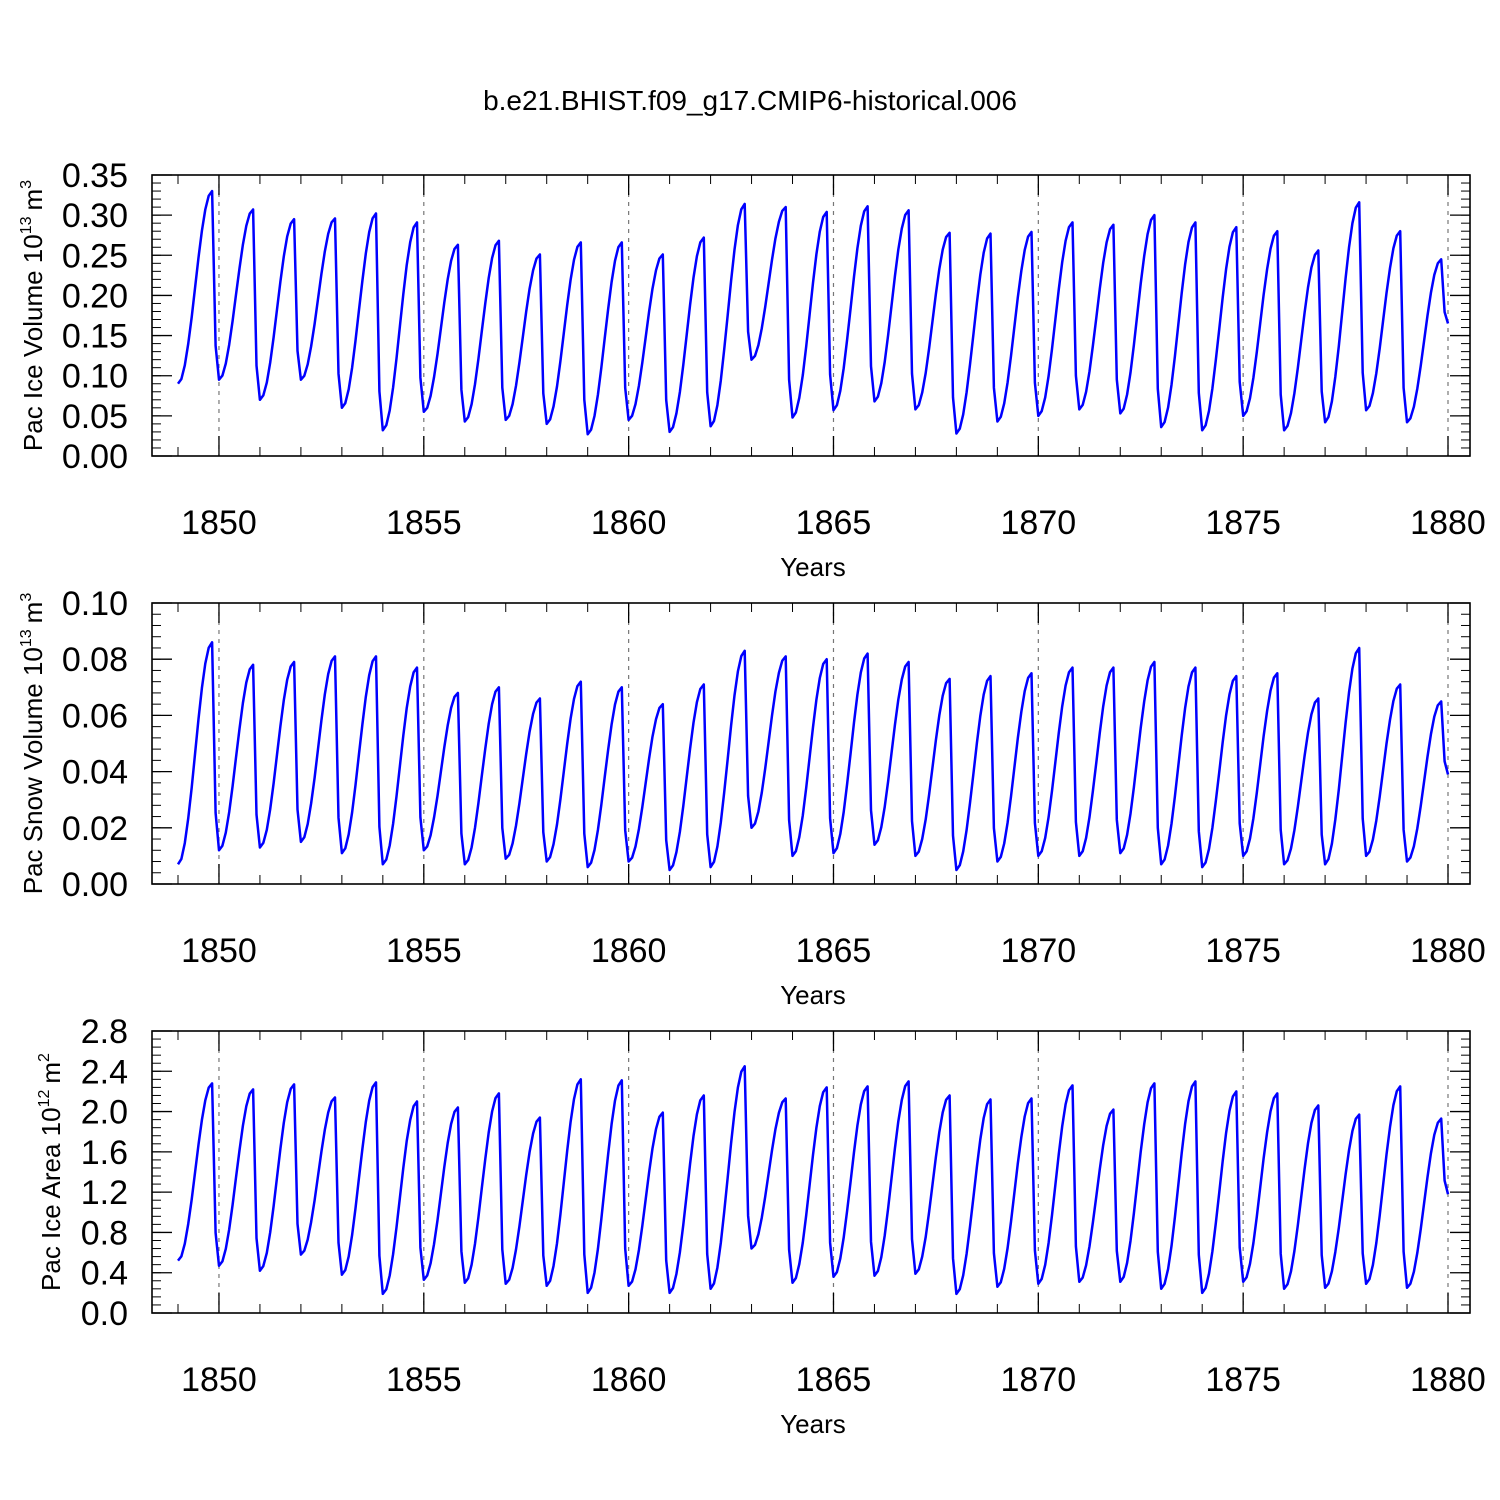  I want to click on y-tick-label: 0.08, so click(95, 660).